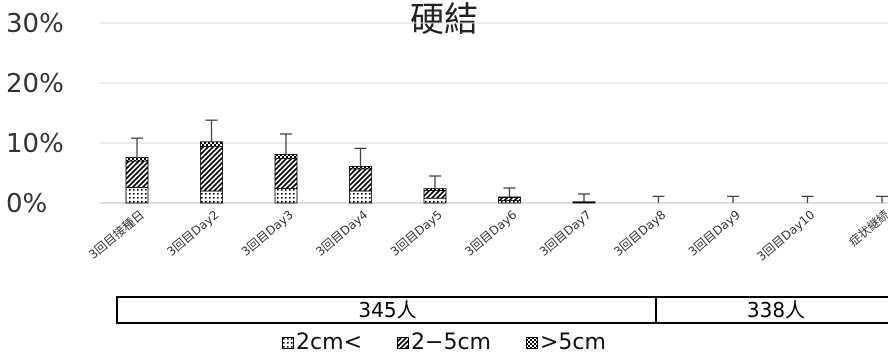 This screenshot has width=888, height=358. What do you see at coordinates (329, 342) in the screenshot?
I see `legend-label: 2cm<` at bounding box center [329, 342].